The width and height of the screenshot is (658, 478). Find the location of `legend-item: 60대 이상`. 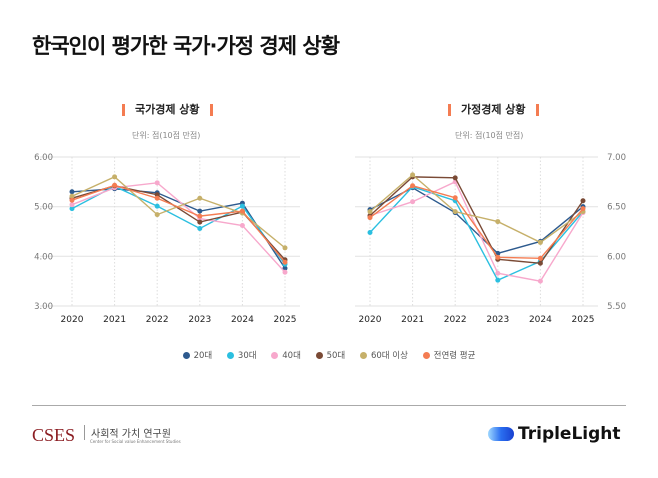

legend-item: 60대 이상 is located at coordinates (383, 356).